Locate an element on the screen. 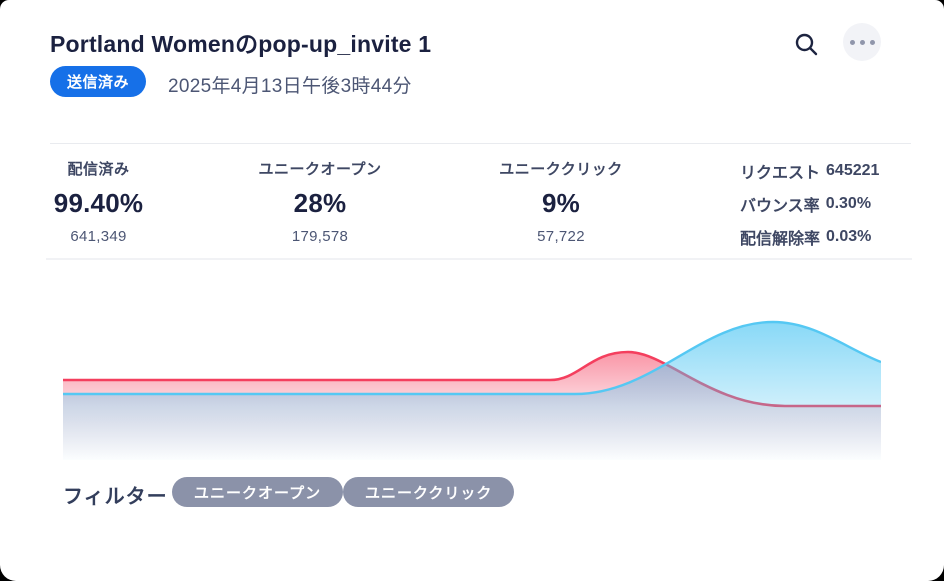  stat-value: 9% is located at coordinates (561, 203).